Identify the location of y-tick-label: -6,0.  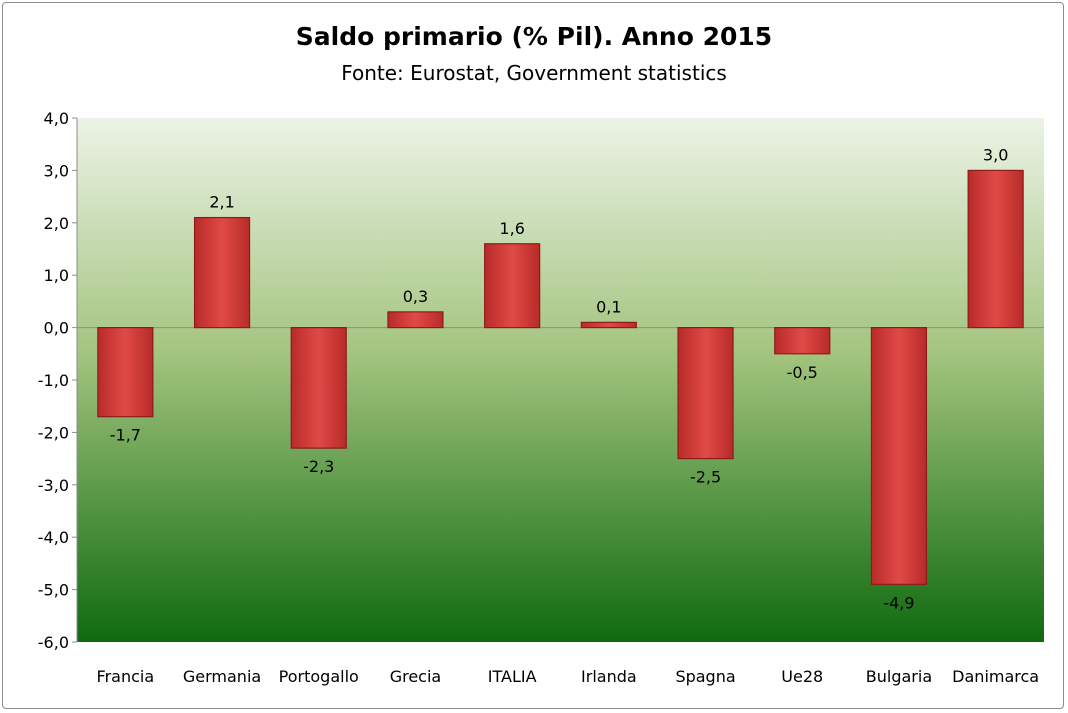
(53, 642).